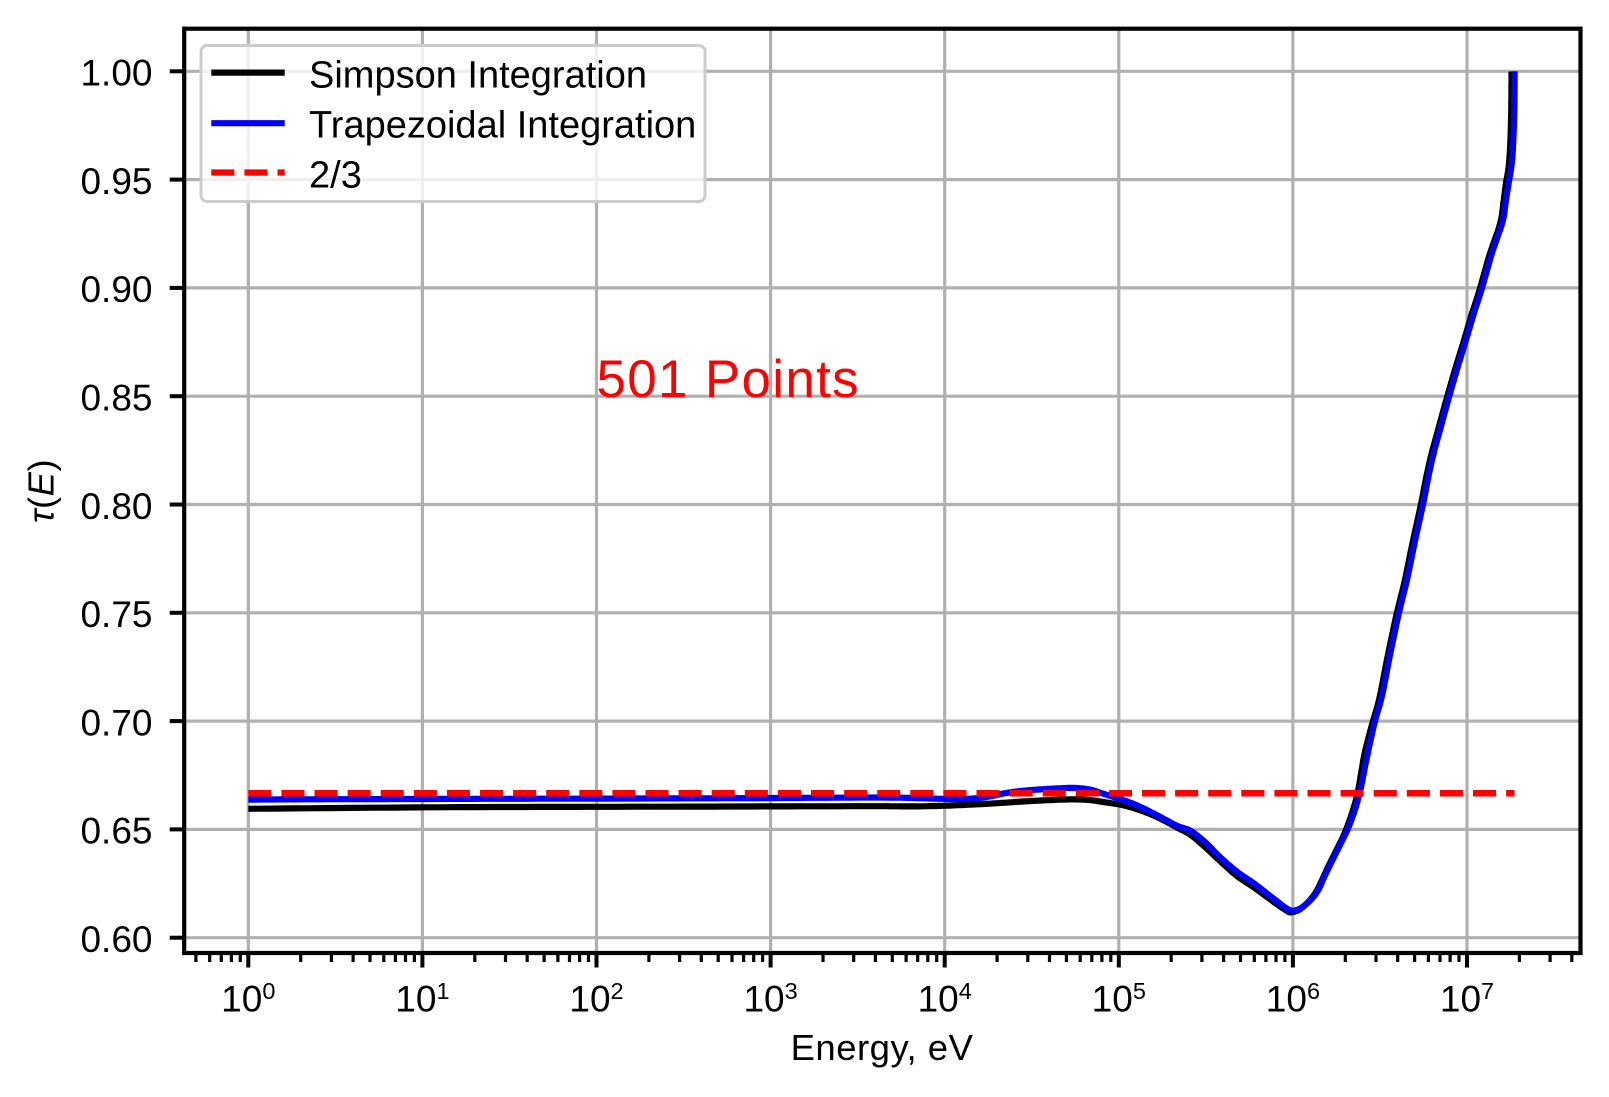  Describe the element at coordinates (596, 999) in the screenshot. I see `svg-text: 10²` at that location.